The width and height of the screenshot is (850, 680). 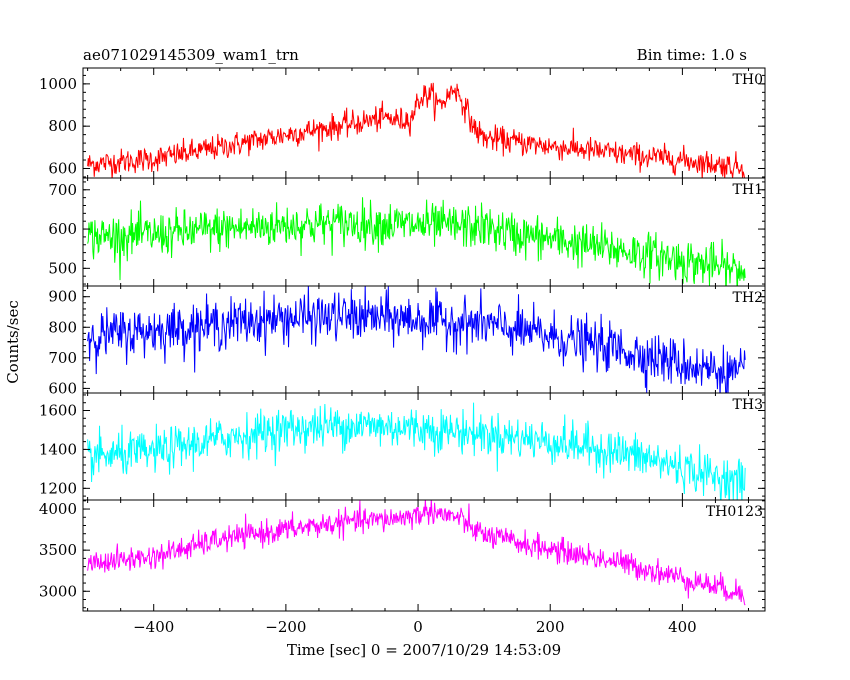 I want to click on x-axis: −400 −200 0 200 400, so click(x=415, y=627).